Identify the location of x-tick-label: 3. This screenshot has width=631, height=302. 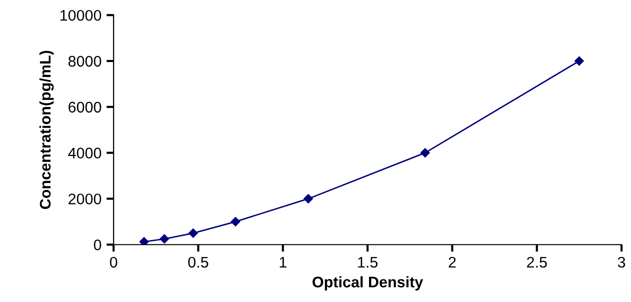
(622, 262).